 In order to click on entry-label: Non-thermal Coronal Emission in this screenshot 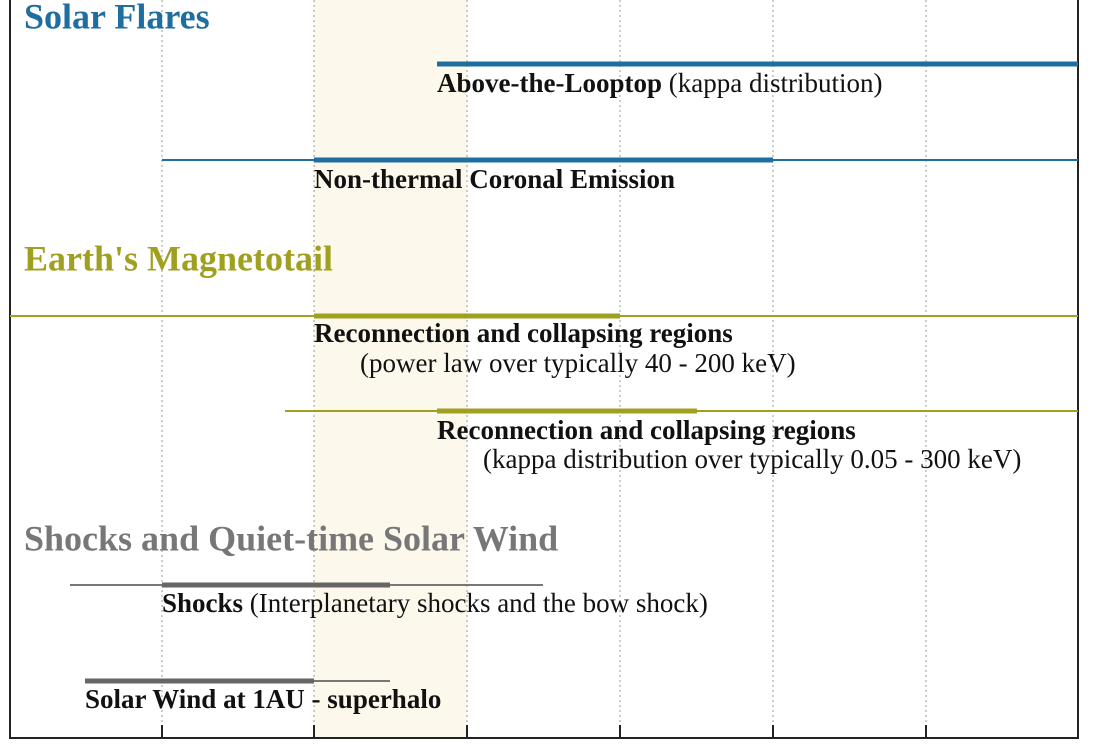, I will do `click(494, 179)`.